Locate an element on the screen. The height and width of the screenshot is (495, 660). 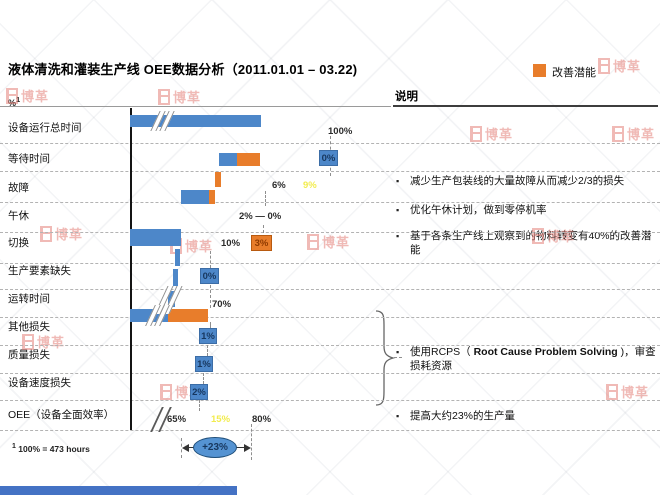
explain-bullet-1: 减少生产包装线的大量故障从而减少2/3的损失 is located at coordinates (517, 181).